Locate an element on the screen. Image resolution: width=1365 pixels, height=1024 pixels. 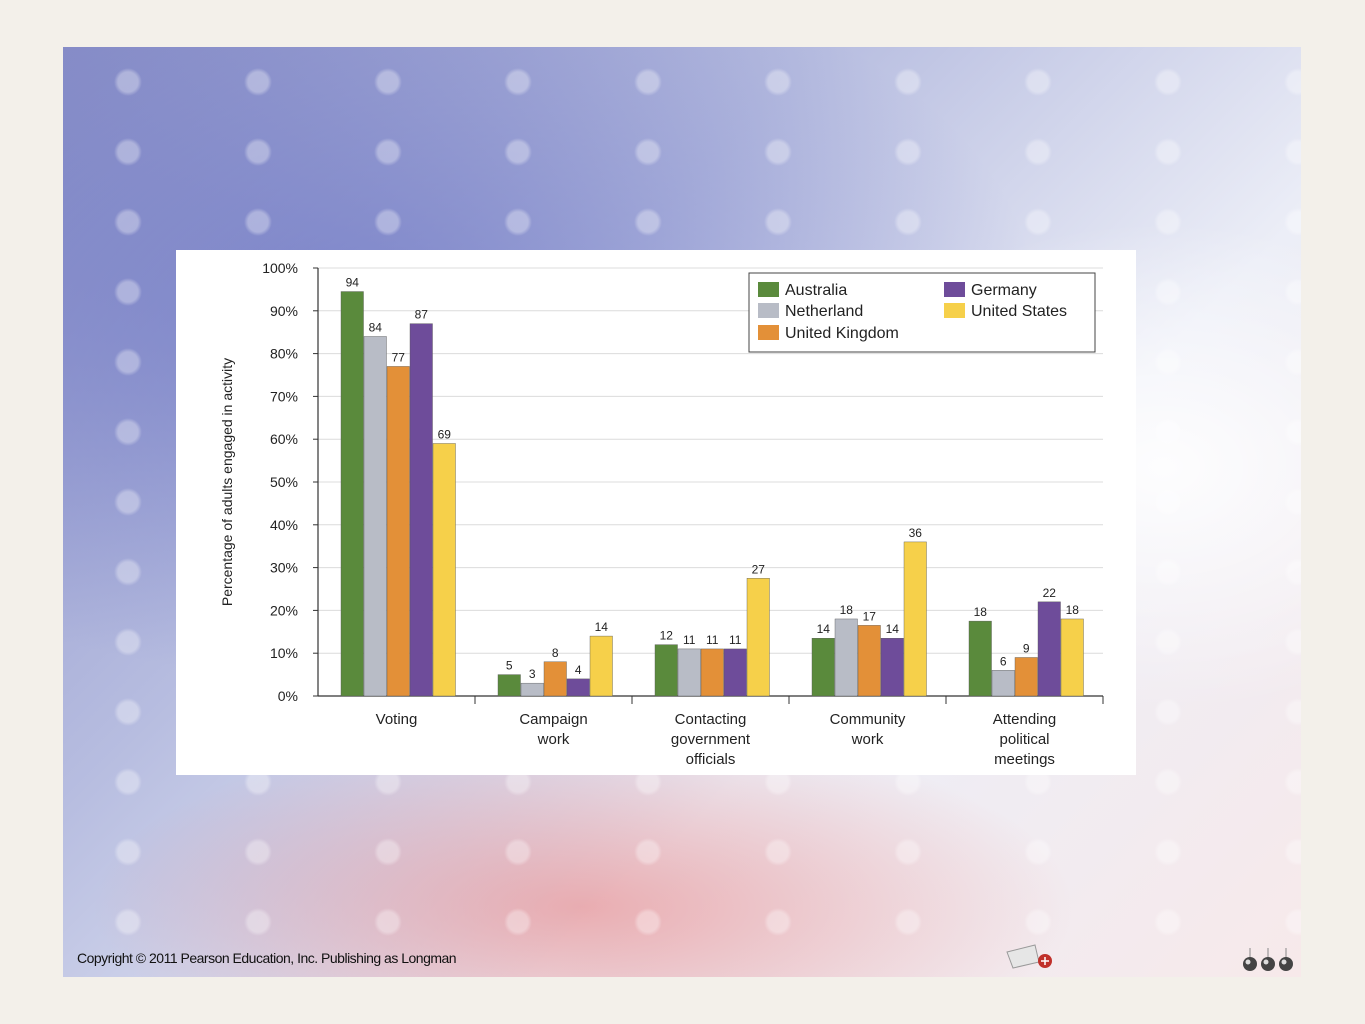
data-label: 27 is located at coordinates (759, 569).